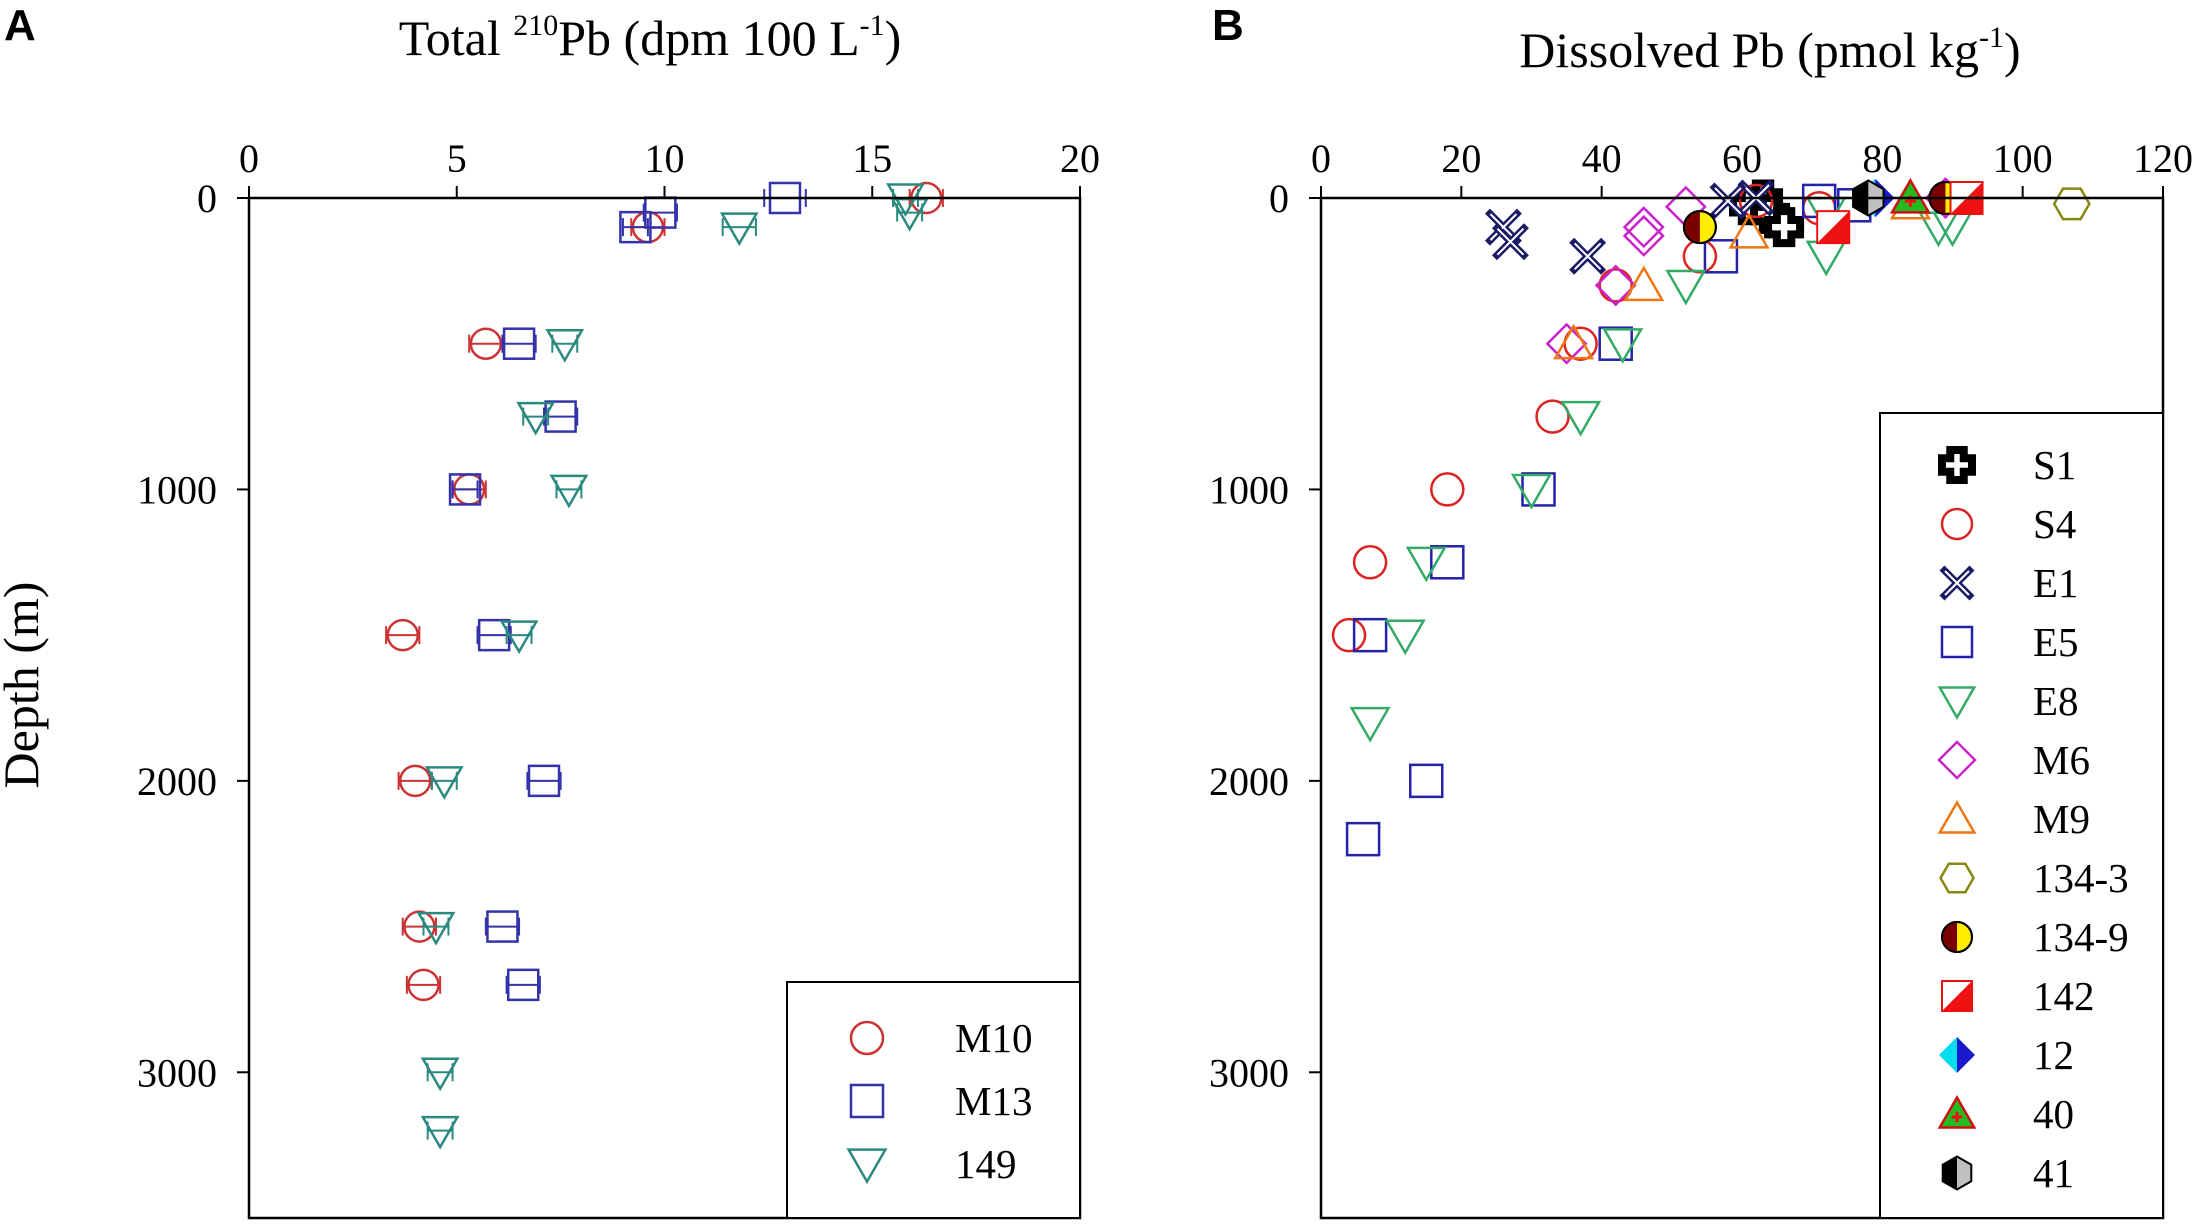 The width and height of the screenshot is (2201, 1225). Describe the element at coordinates (1749, 230) in the screenshot. I see `data-point-m9` at that location.